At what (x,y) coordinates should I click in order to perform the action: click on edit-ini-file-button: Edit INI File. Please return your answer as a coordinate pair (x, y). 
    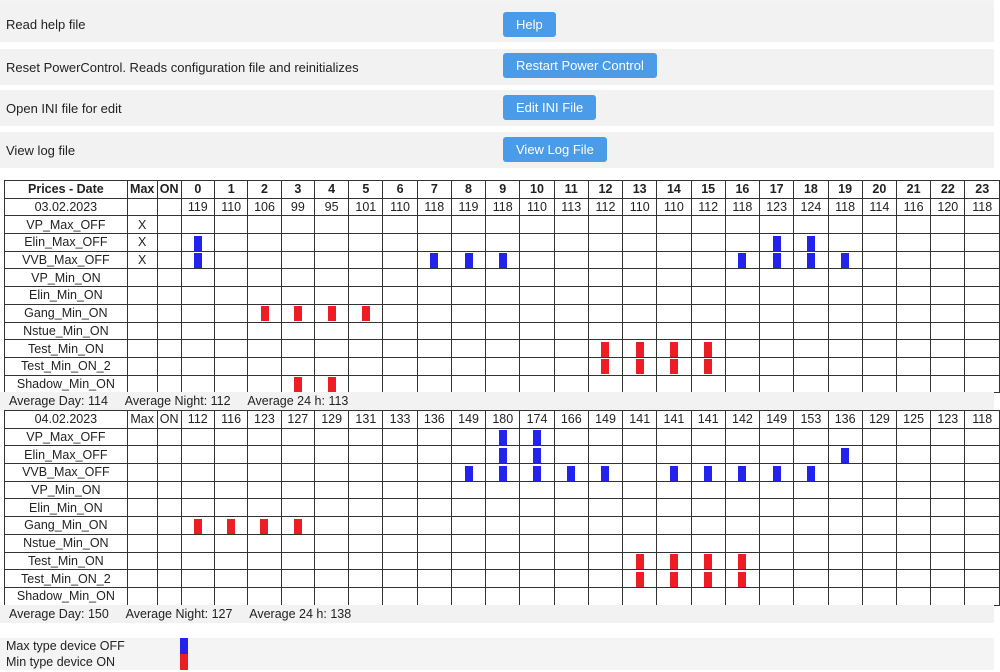
    Looking at the image, I should click on (550, 107).